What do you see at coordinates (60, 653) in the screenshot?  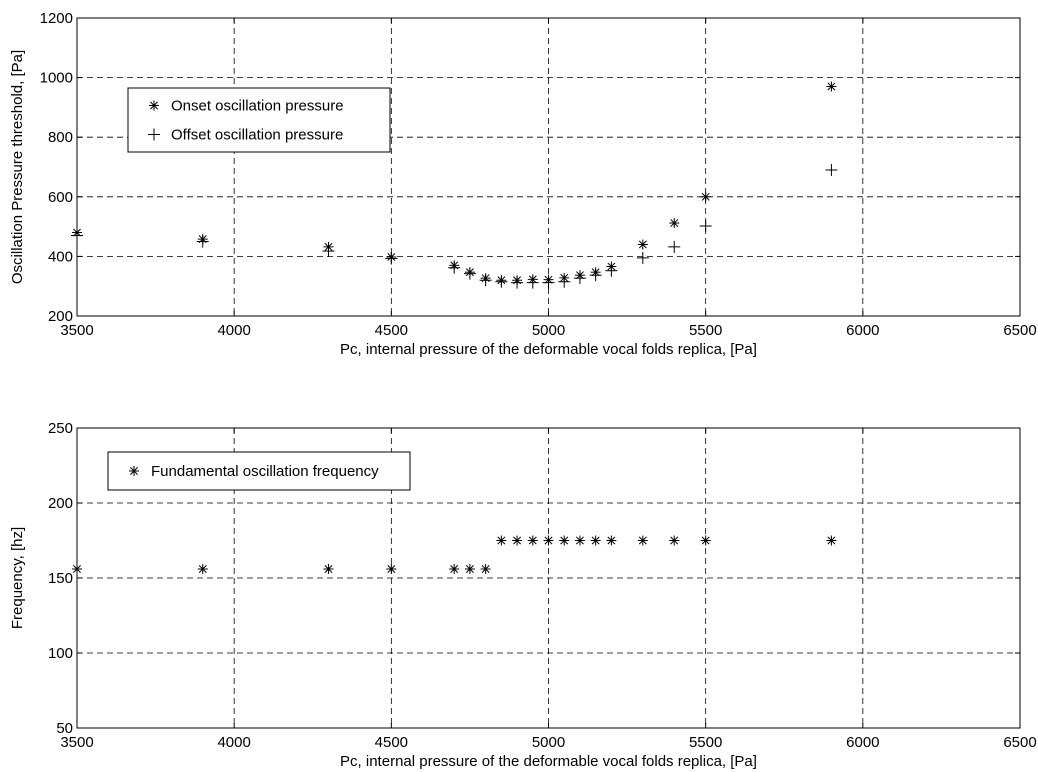 I see `y-tick-label: 100` at bounding box center [60, 653].